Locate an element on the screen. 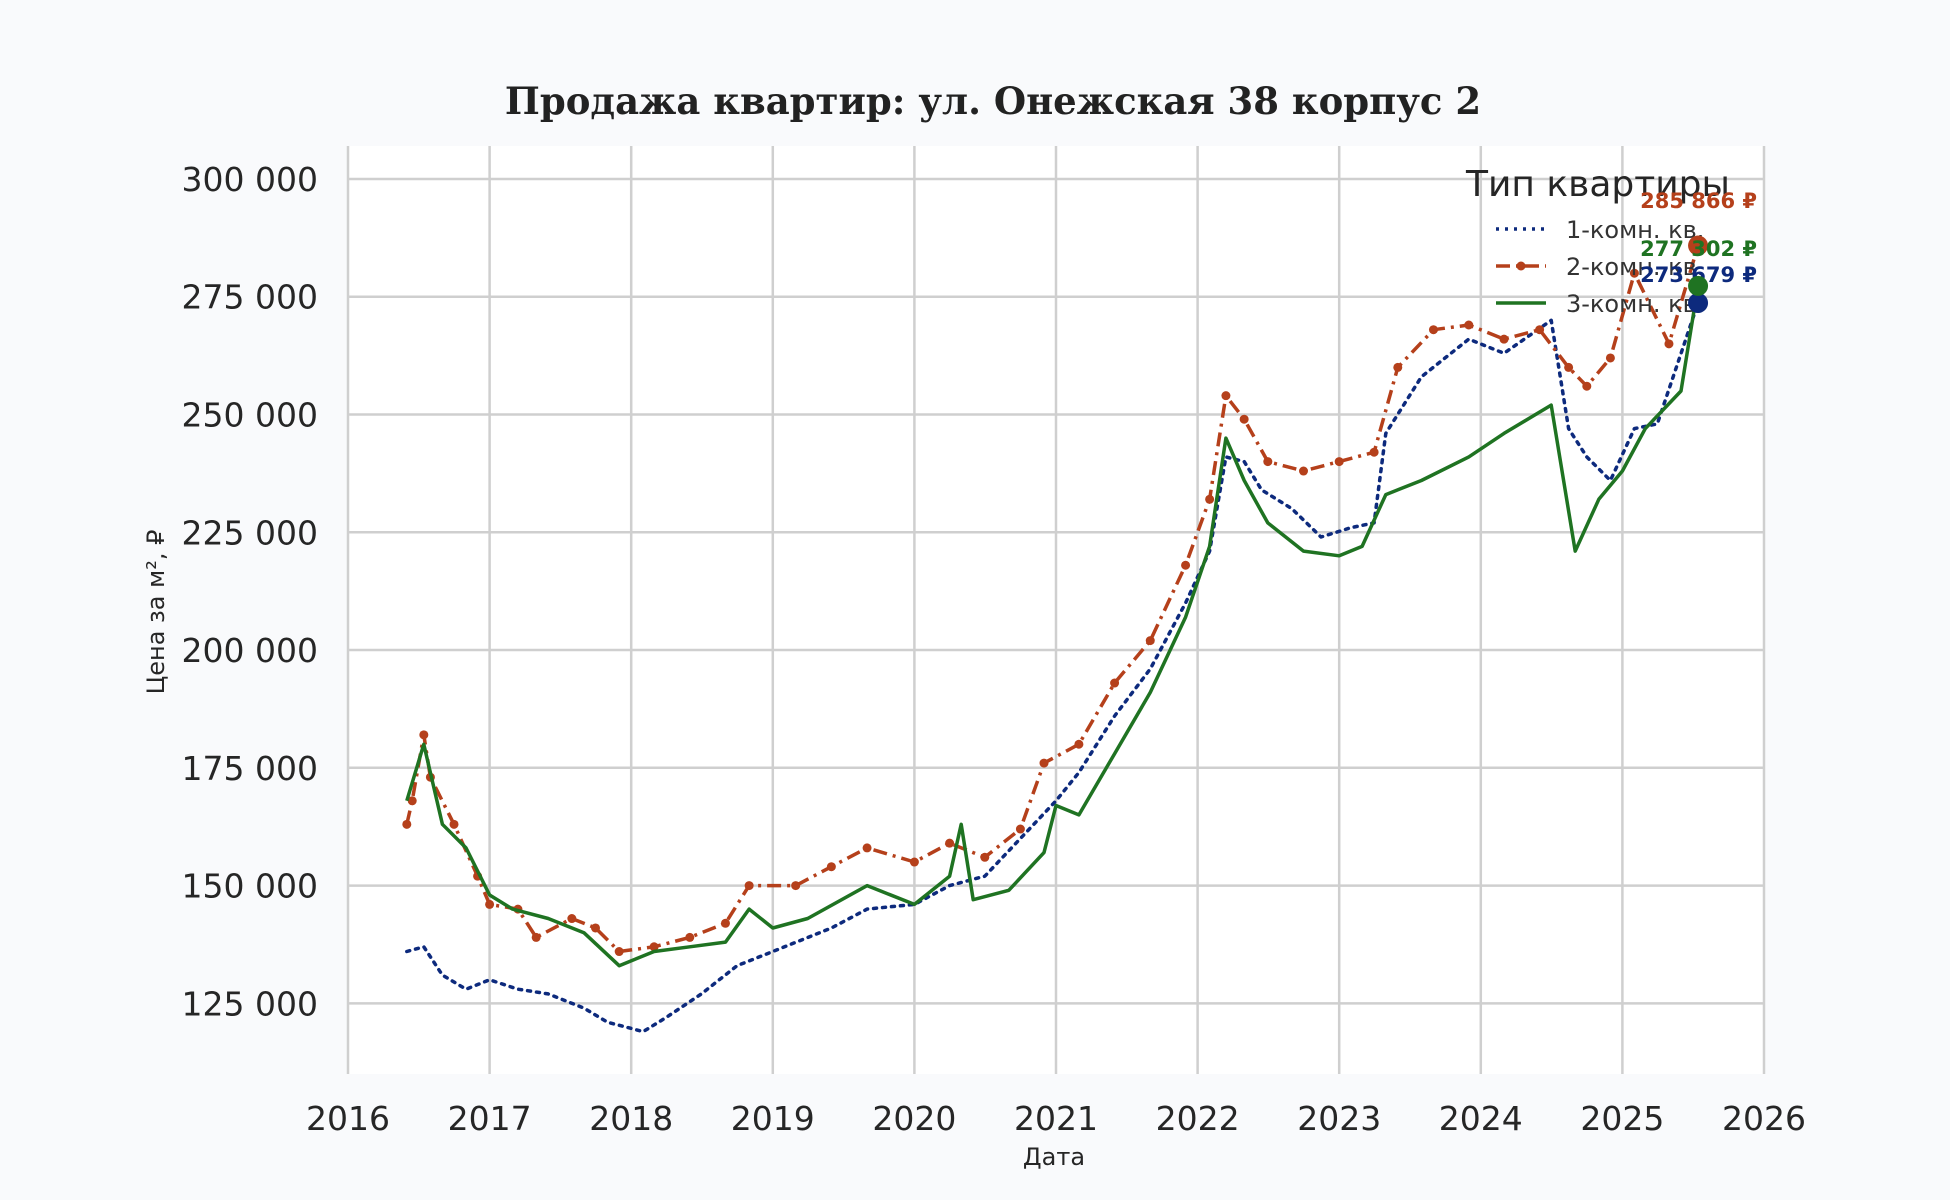 This screenshot has width=1950, height=1200. x-tick-label: 2016 is located at coordinates (348, 1118).